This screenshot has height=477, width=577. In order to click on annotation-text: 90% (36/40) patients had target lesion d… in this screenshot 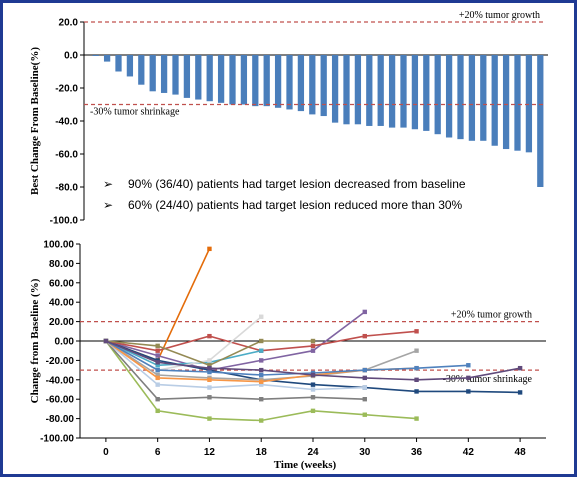, I will do `click(297, 184)`.